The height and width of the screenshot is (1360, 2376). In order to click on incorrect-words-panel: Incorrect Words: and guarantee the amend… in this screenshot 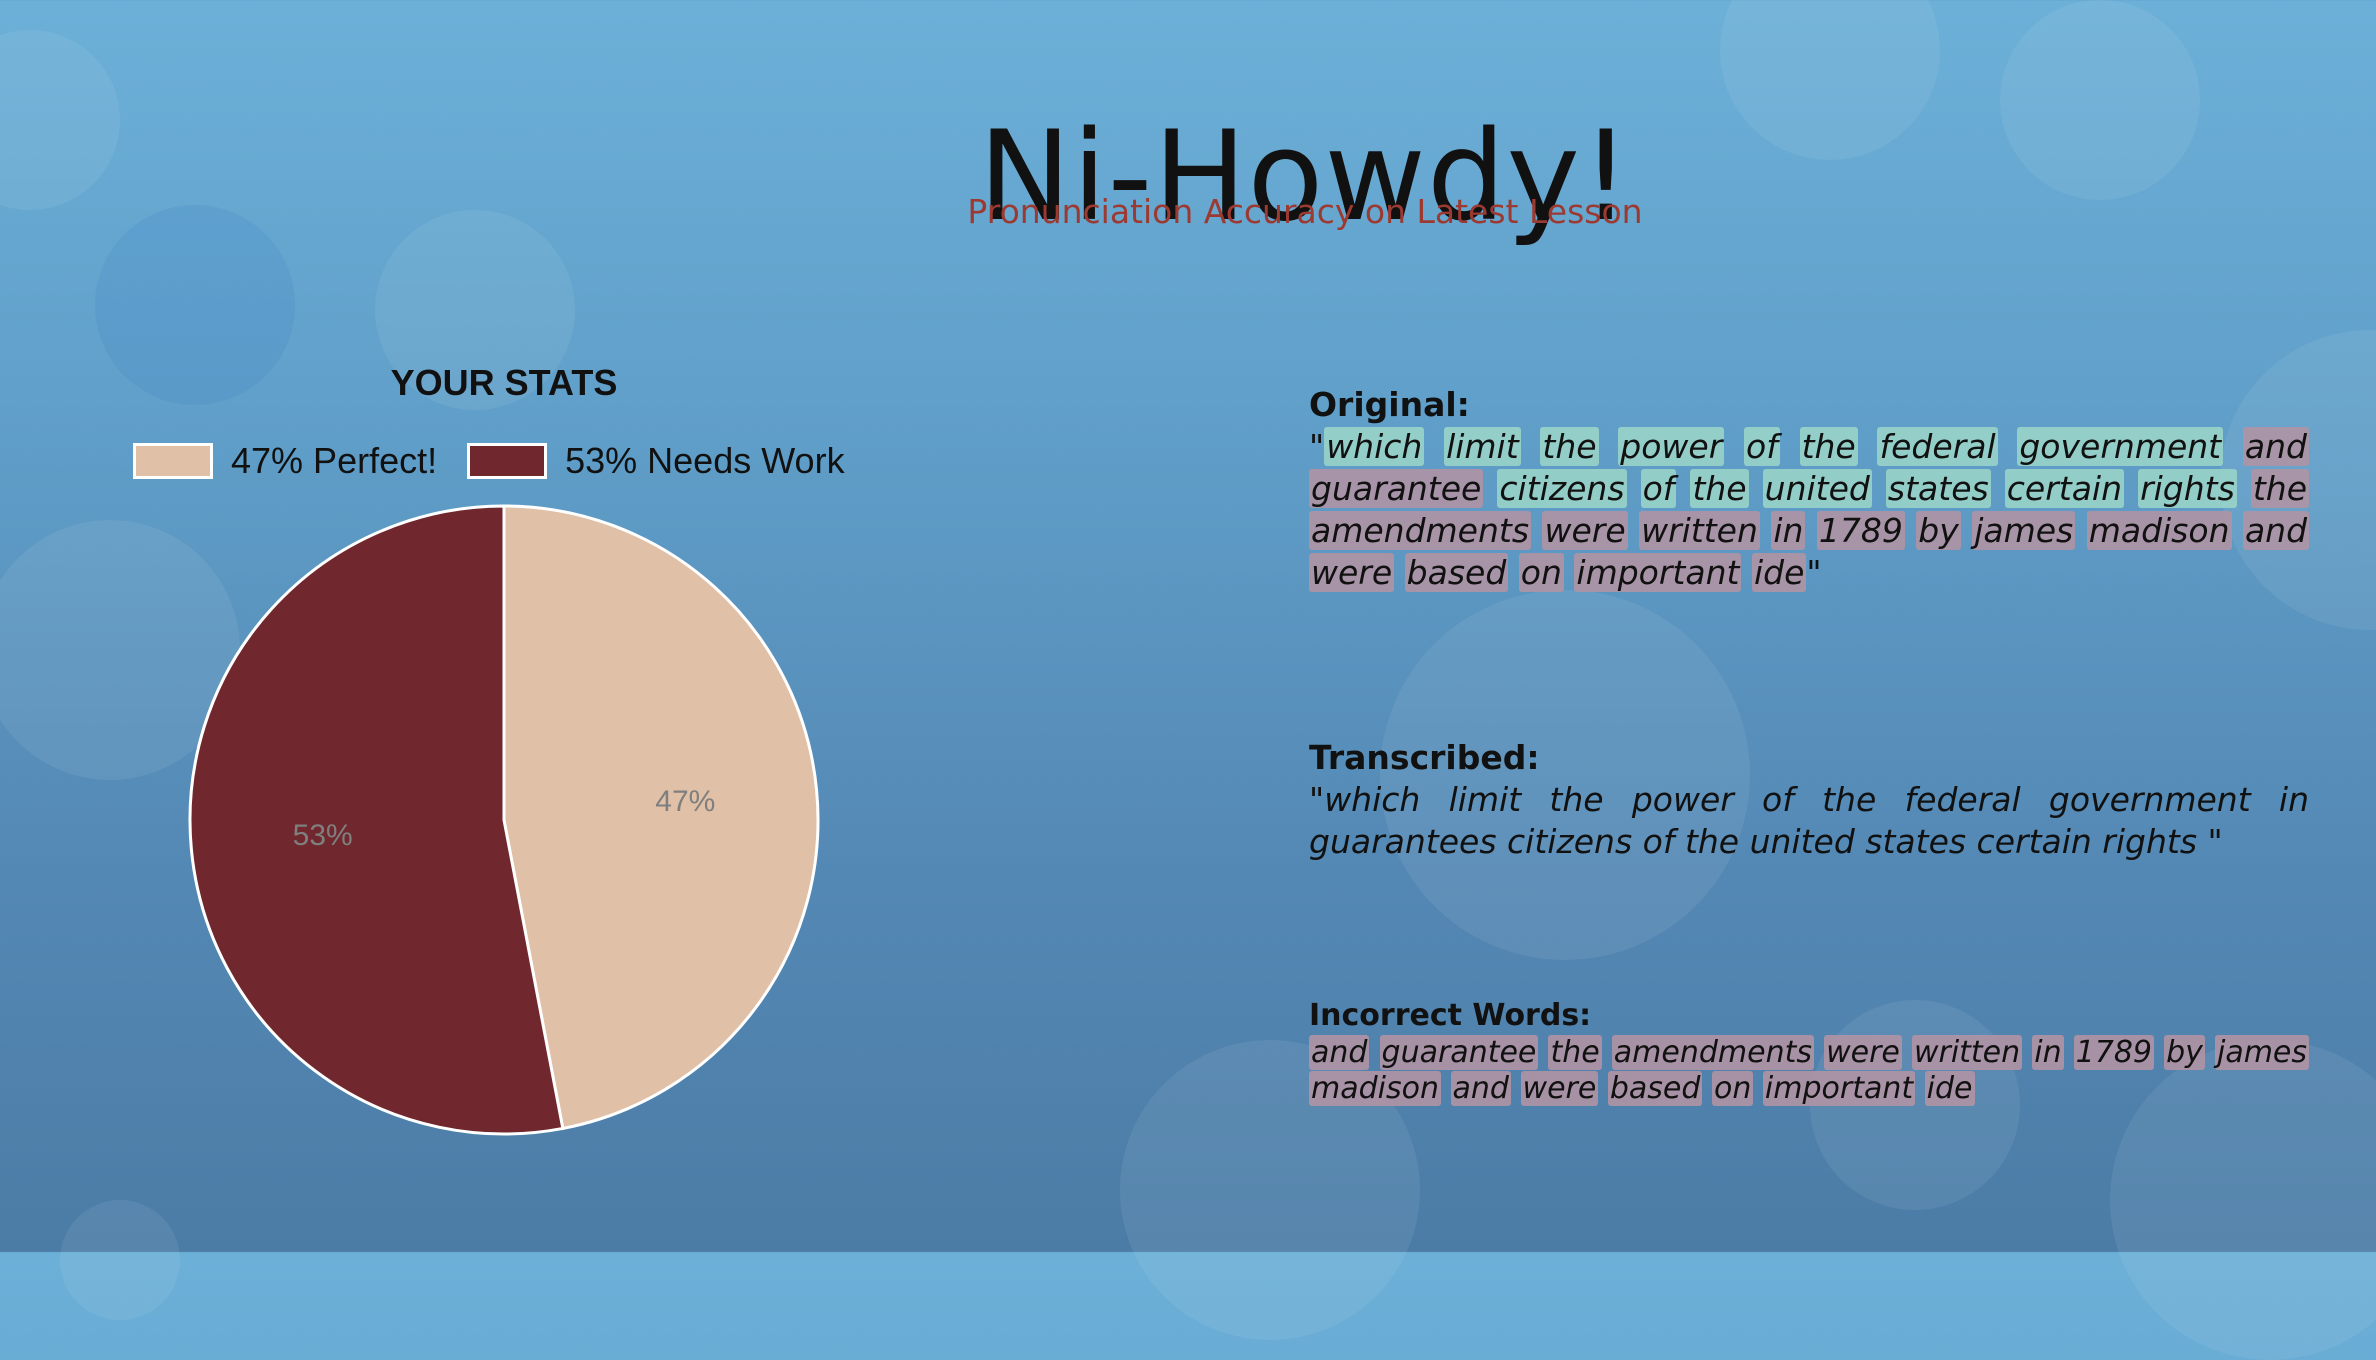, I will do `click(1809, 1052)`.